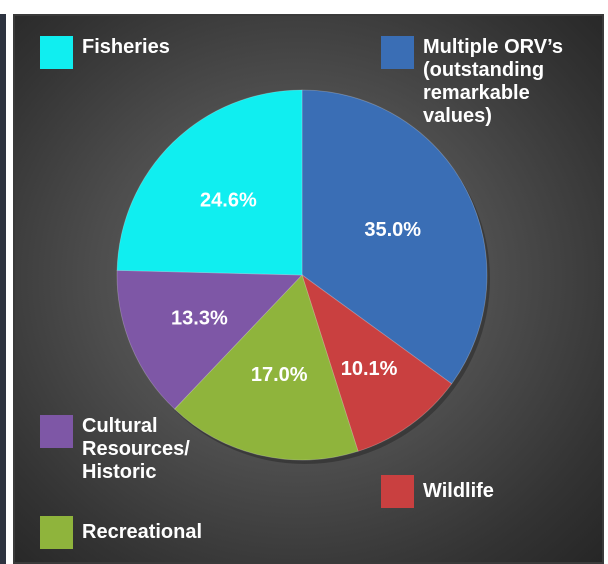 This screenshot has width=608, height=564. What do you see at coordinates (199, 319) in the screenshot?
I see `slice-label-cultural: 13.3%` at bounding box center [199, 319].